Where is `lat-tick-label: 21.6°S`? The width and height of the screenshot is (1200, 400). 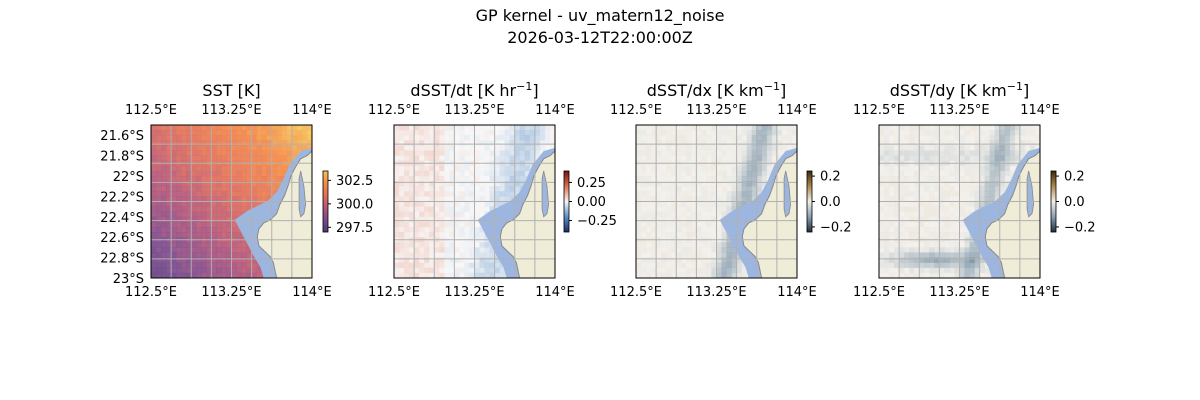
lat-tick-label: 21.6°S is located at coordinates (122, 136).